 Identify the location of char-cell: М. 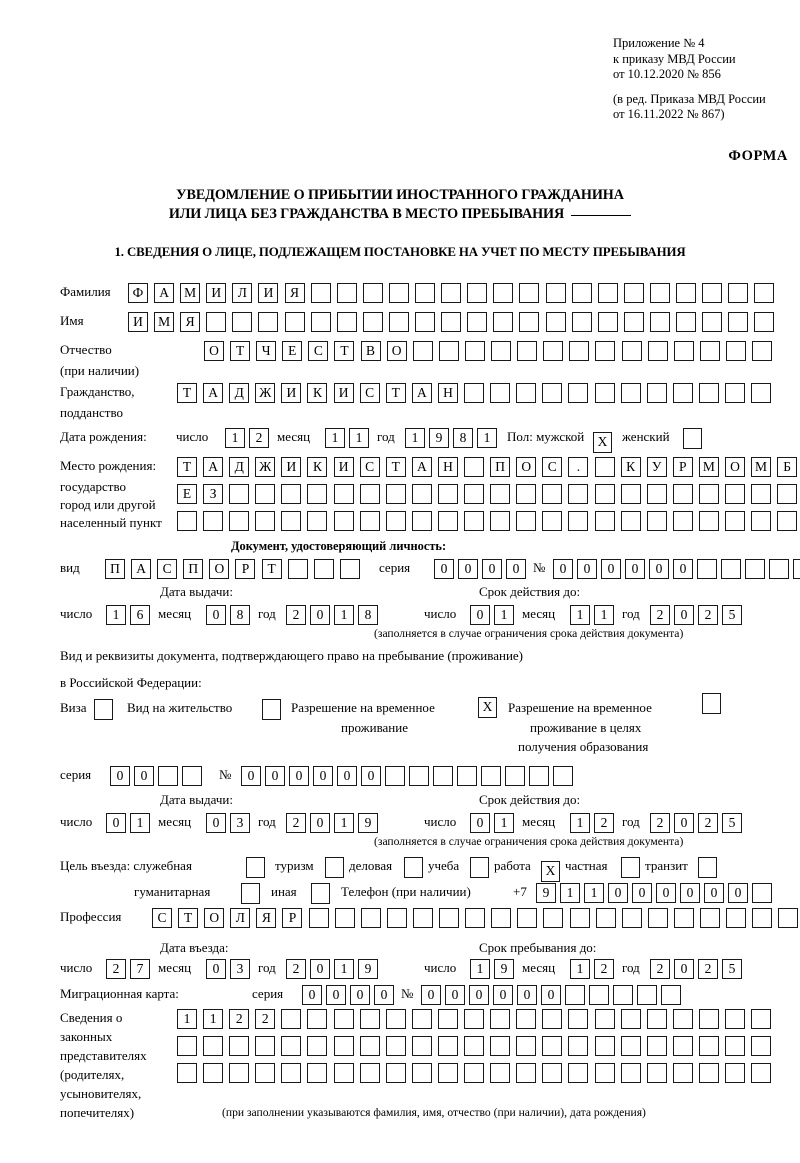
(164, 322).